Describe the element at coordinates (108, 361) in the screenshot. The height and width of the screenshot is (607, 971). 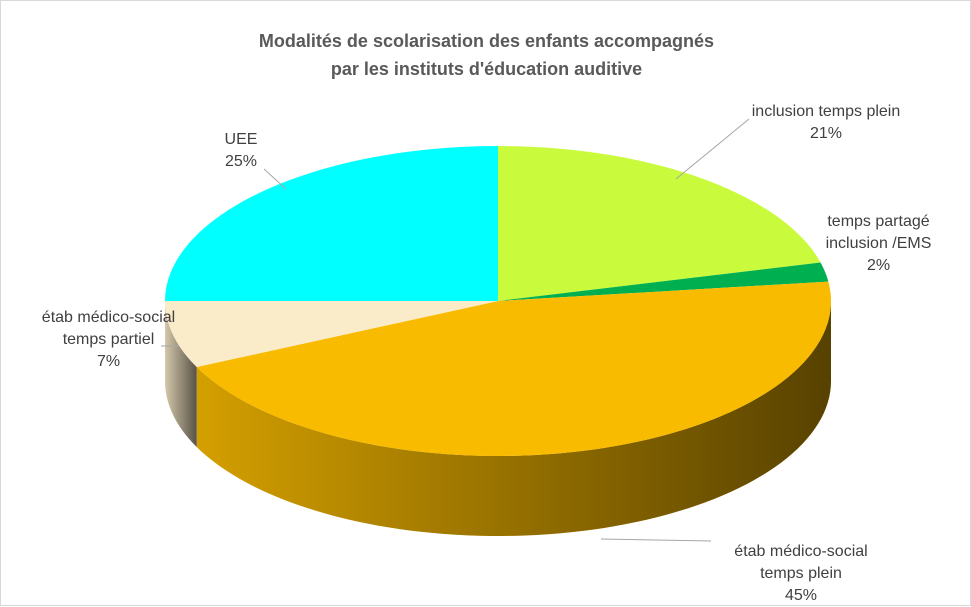
I see `value-label: 7%` at that location.